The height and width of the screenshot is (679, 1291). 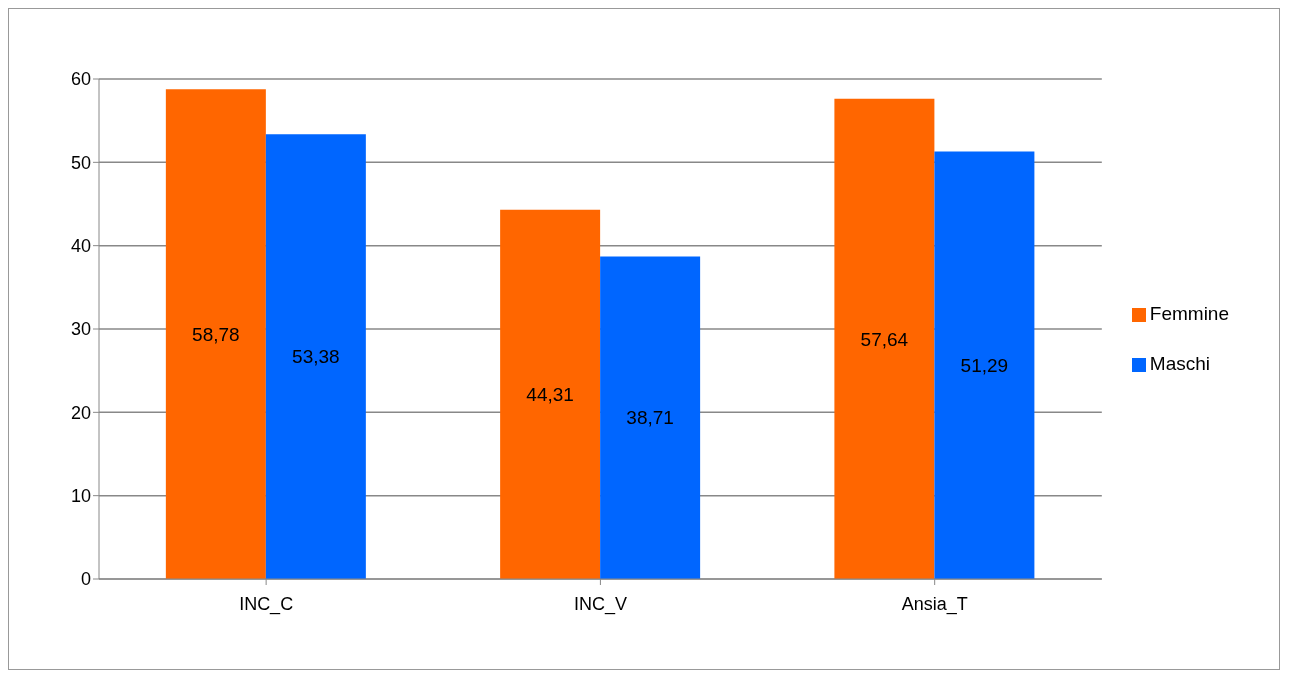 What do you see at coordinates (266, 604) in the screenshot?
I see `x-tick-label: INC_C` at bounding box center [266, 604].